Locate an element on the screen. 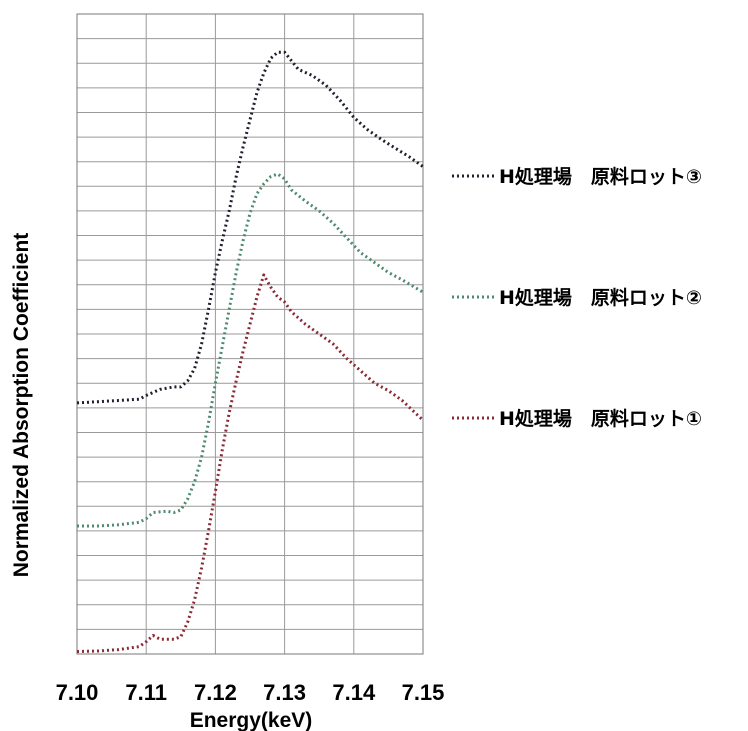  x-tick-label: 7.13 is located at coordinates (284, 692).